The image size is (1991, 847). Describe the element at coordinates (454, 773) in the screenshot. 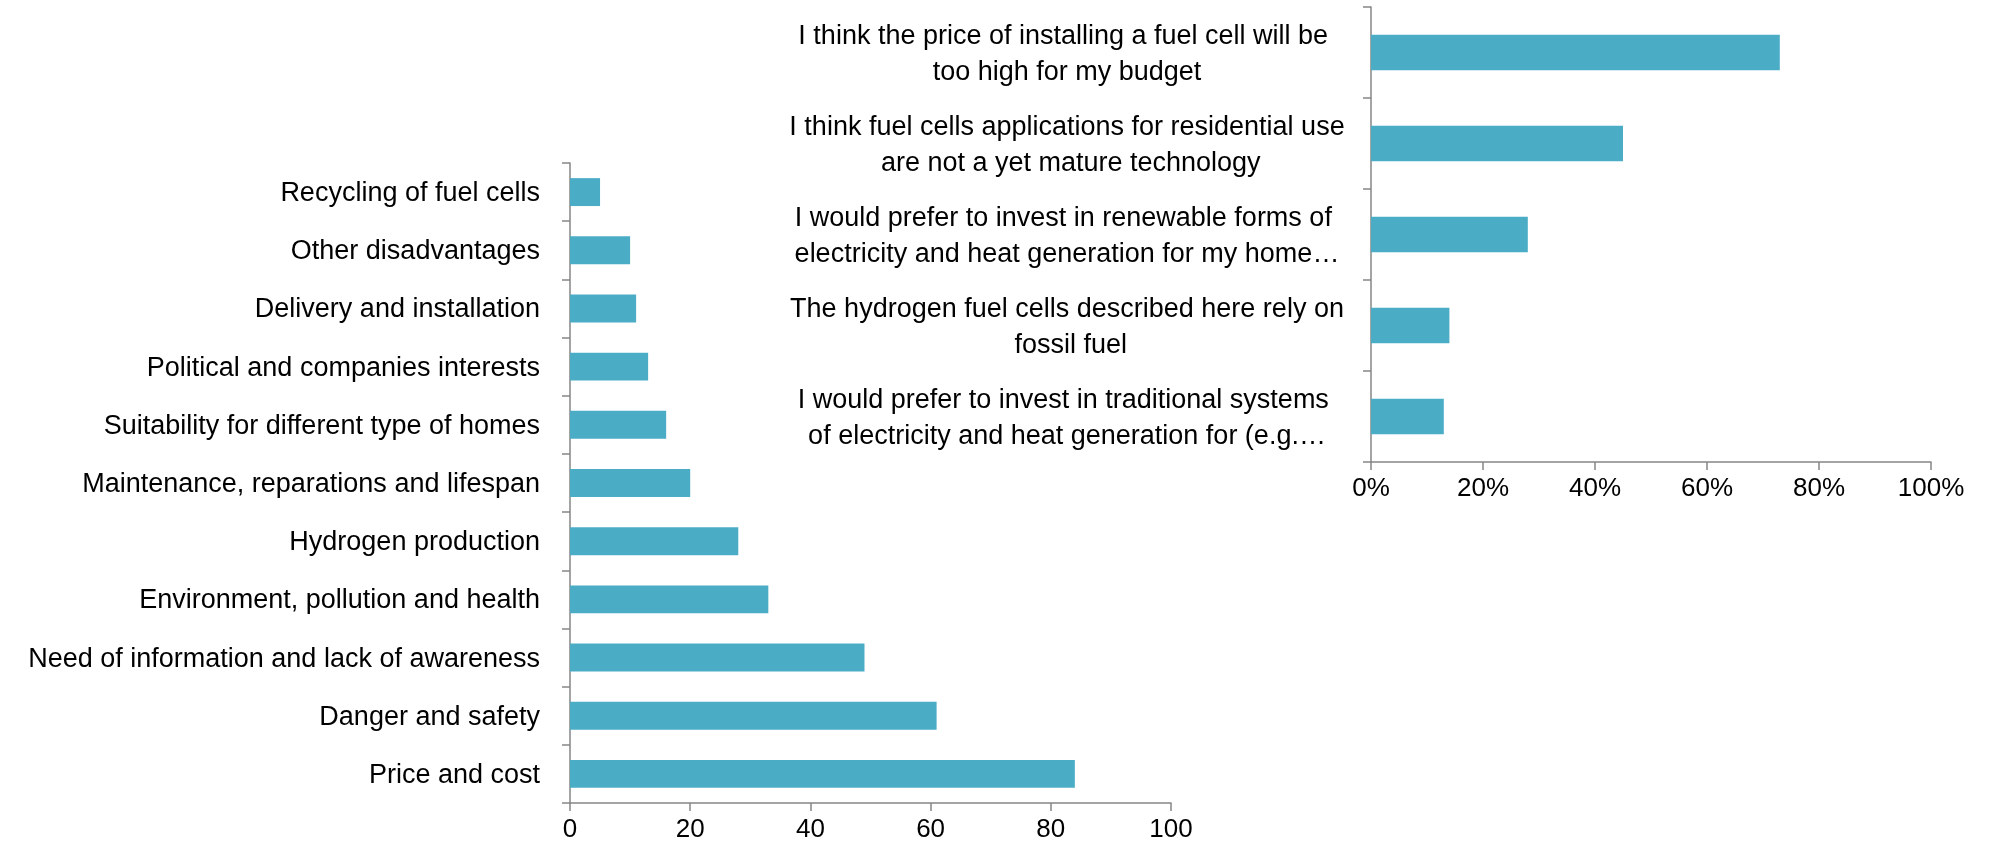

I see `y-tick-label: Price and cost` at that location.